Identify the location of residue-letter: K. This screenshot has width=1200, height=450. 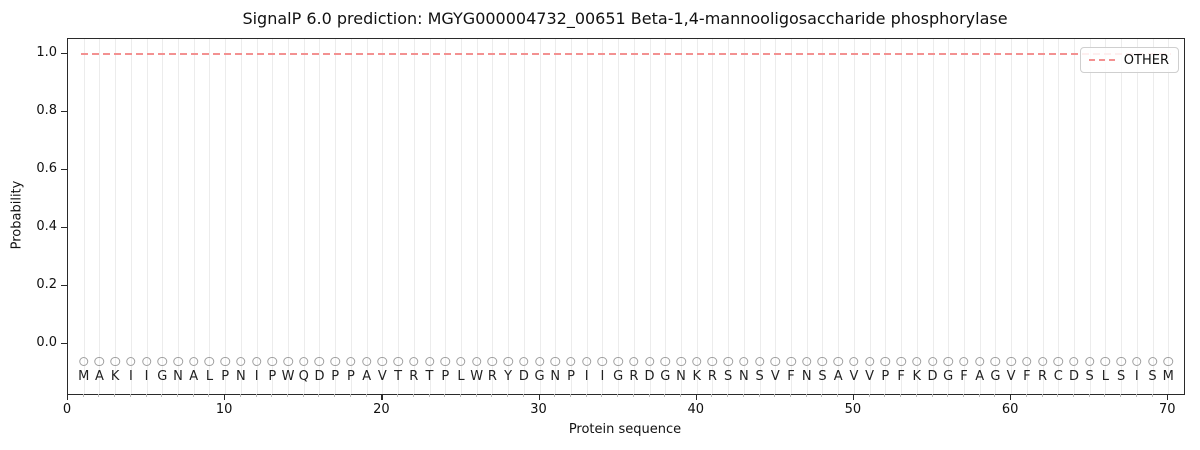
(917, 377).